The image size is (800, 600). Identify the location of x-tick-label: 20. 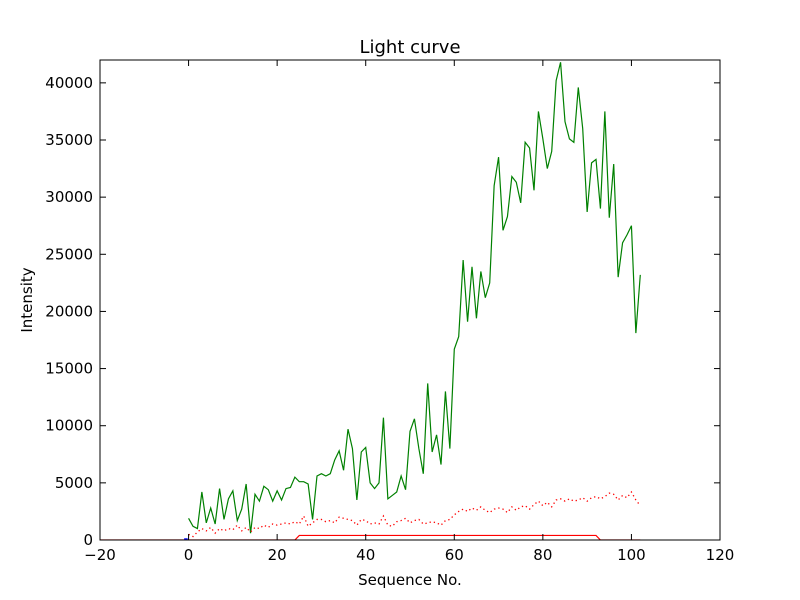
(277, 555).